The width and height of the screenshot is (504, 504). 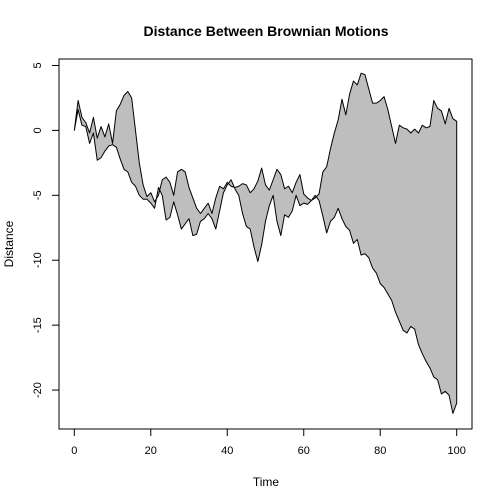 What do you see at coordinates (457, 451) in the screenshot?
I see `x-tick-label: 100` at bounding box center [457, 451].